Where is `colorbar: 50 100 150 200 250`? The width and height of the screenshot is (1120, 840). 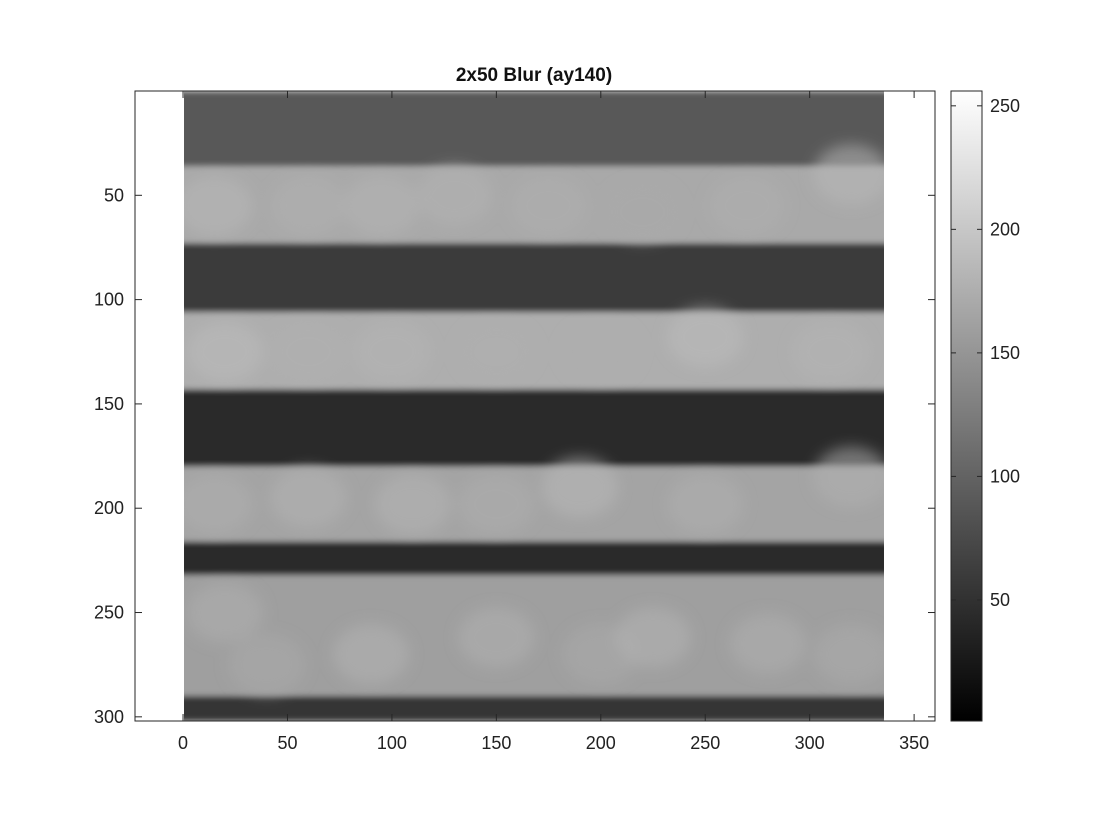 colorbar: 50 100 150 200 250 is located at coordinates (985, 406).